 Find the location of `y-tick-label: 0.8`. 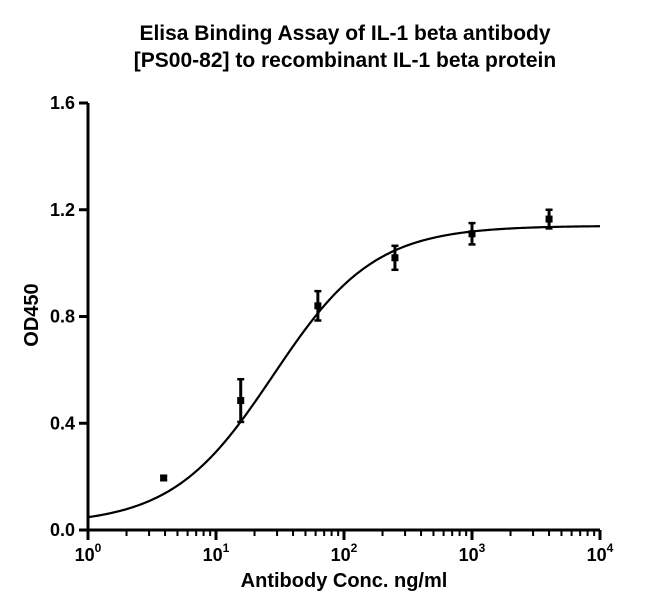

y-tick-label: 0.8 is located at coordinates (62, 317).